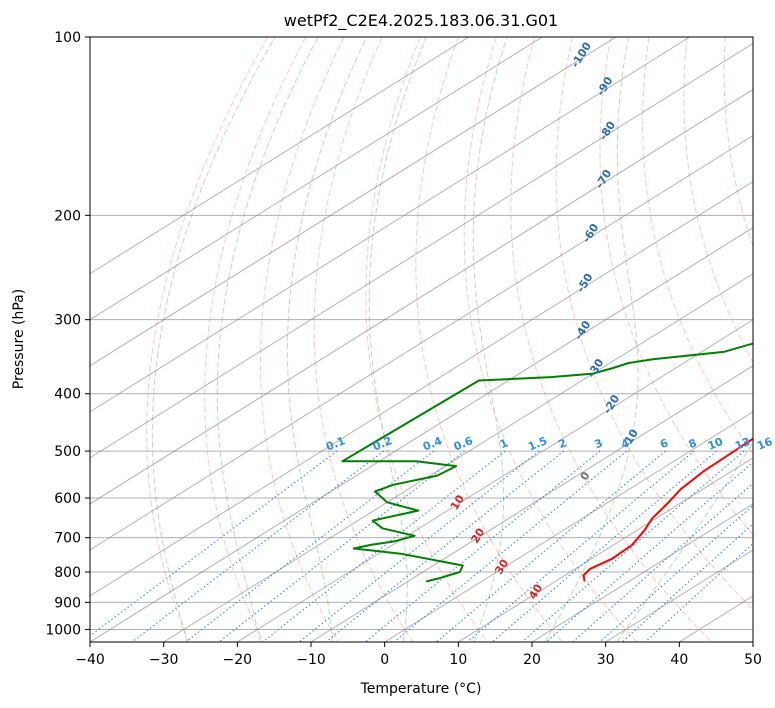  What do you see at coordinates (457, 502) in the screenshot?
I see `temperature-isotherm-label: 10` at bounding box center [457, 502].